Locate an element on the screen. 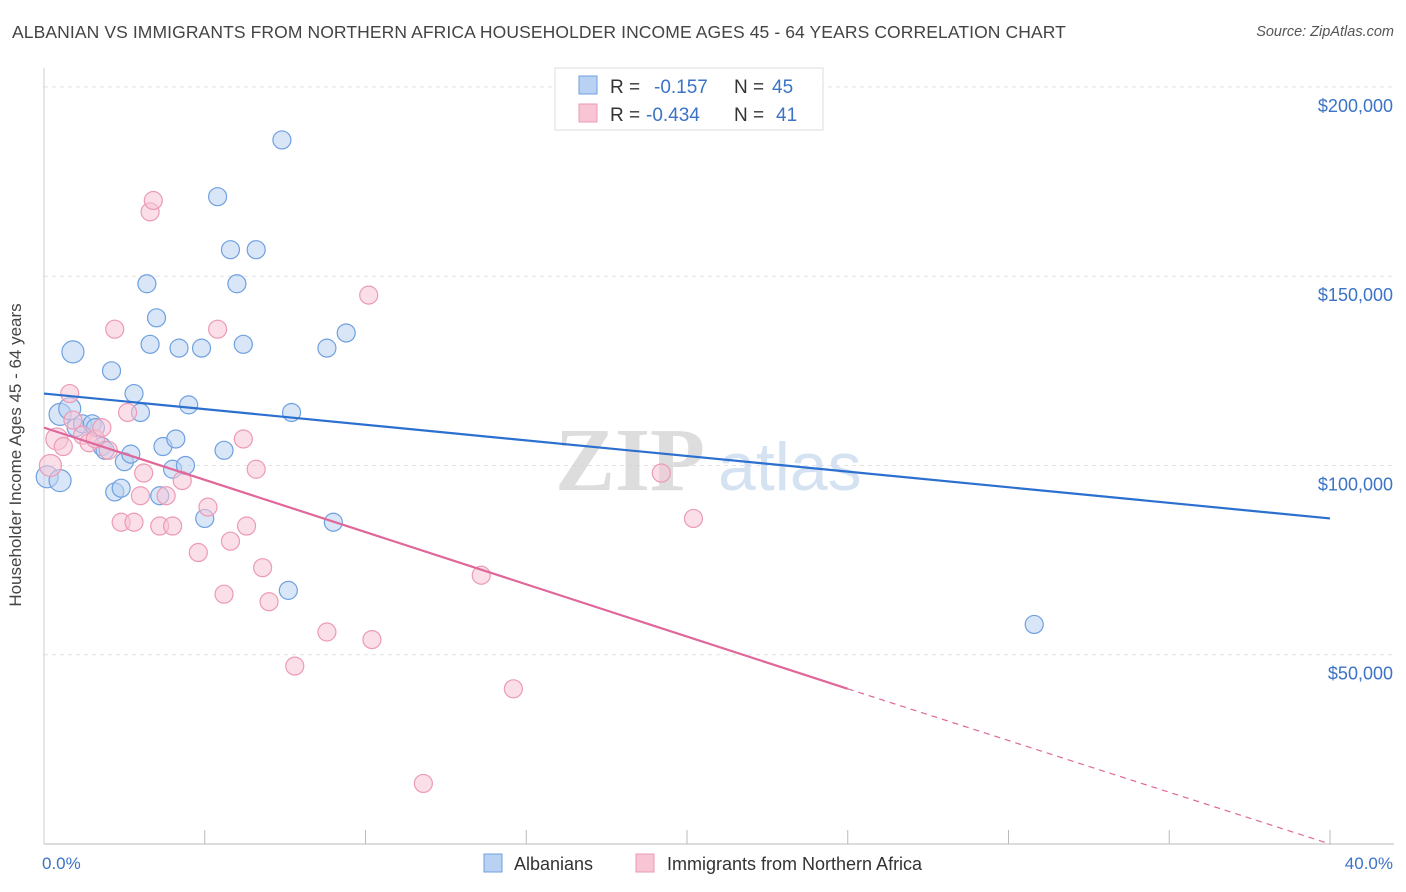 This screenshot has height=892, width=1406. bottom-legend-albanians: Albanians is located at coordinates (553, 864).